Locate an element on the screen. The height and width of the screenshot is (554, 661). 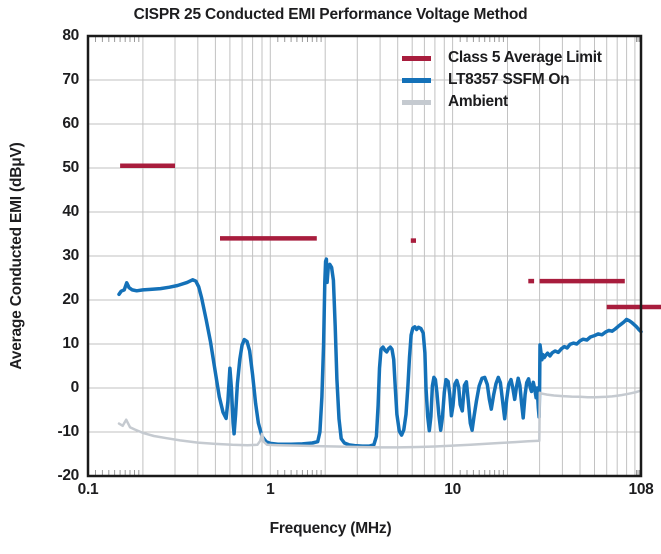
legend-row: Ambient is located at coordinates (502, 102).